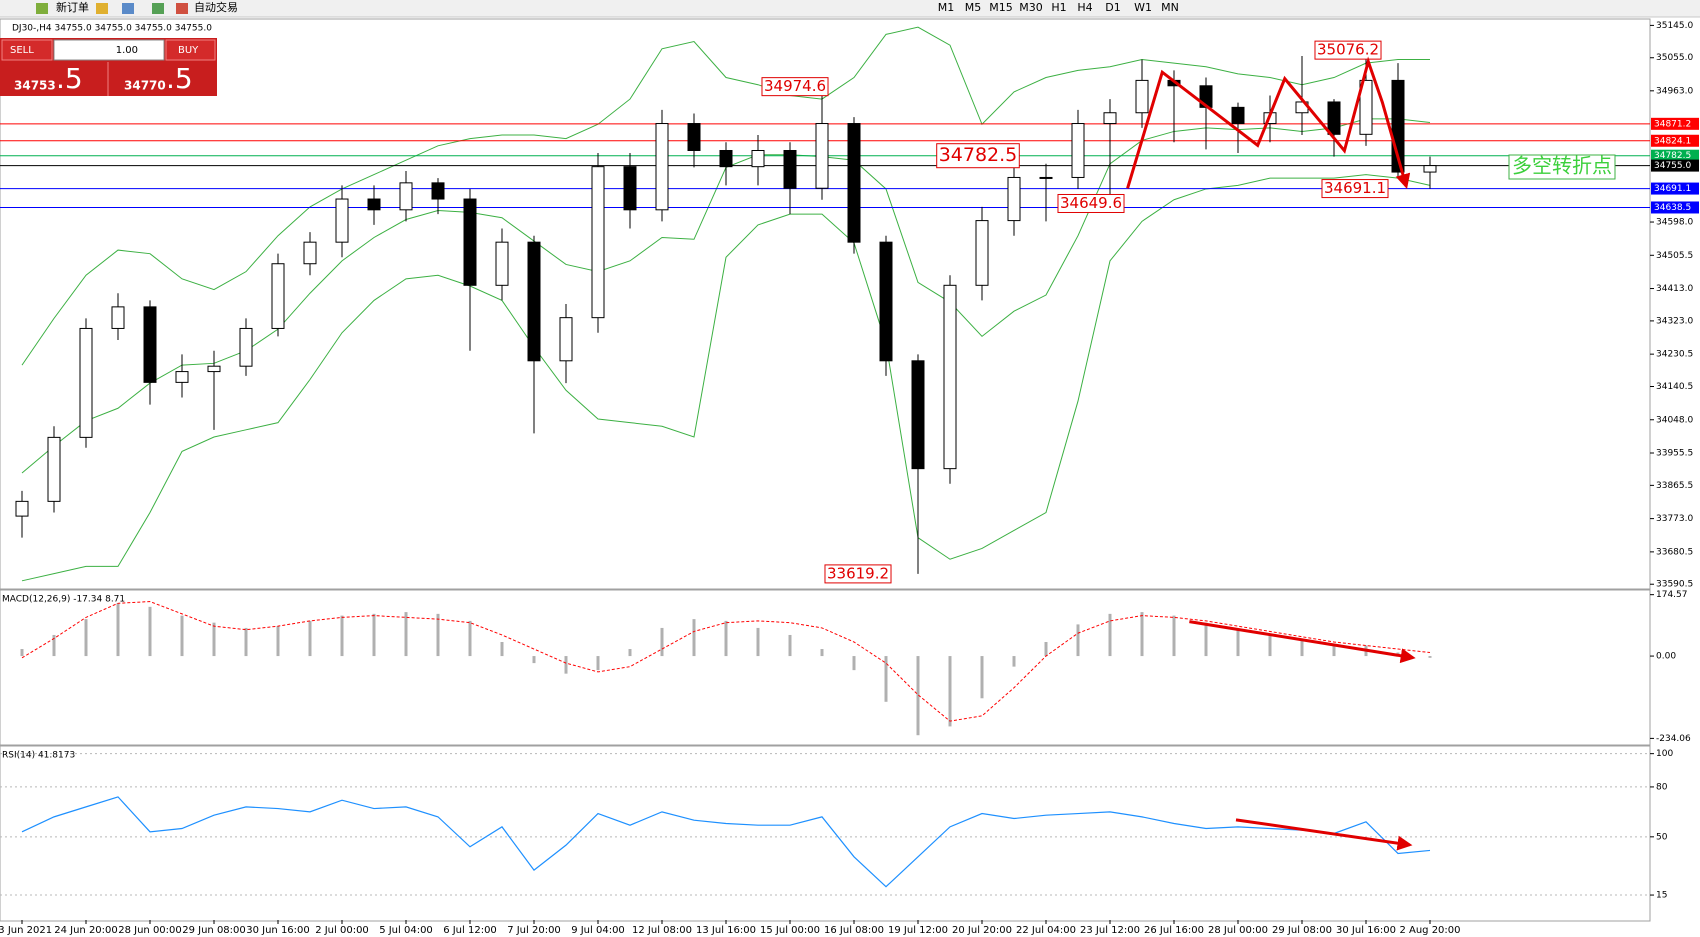  I want to click on x-tick-label: 23 Jul 12:00, so click(1110, 930).